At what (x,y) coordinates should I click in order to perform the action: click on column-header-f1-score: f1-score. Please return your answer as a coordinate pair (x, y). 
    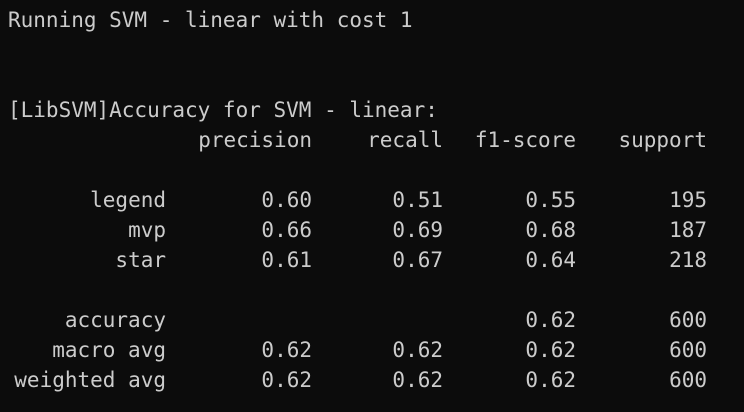
    Looking at the image, I should click on (525, 140).